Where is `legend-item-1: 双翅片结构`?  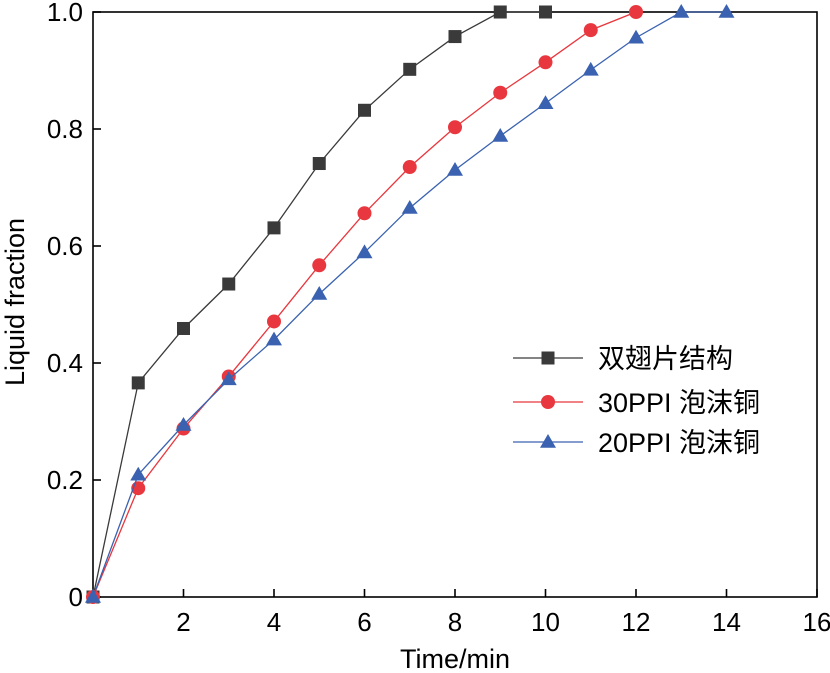 legend-item-1: 双翅片结构 is located at coordinates (623, 359).